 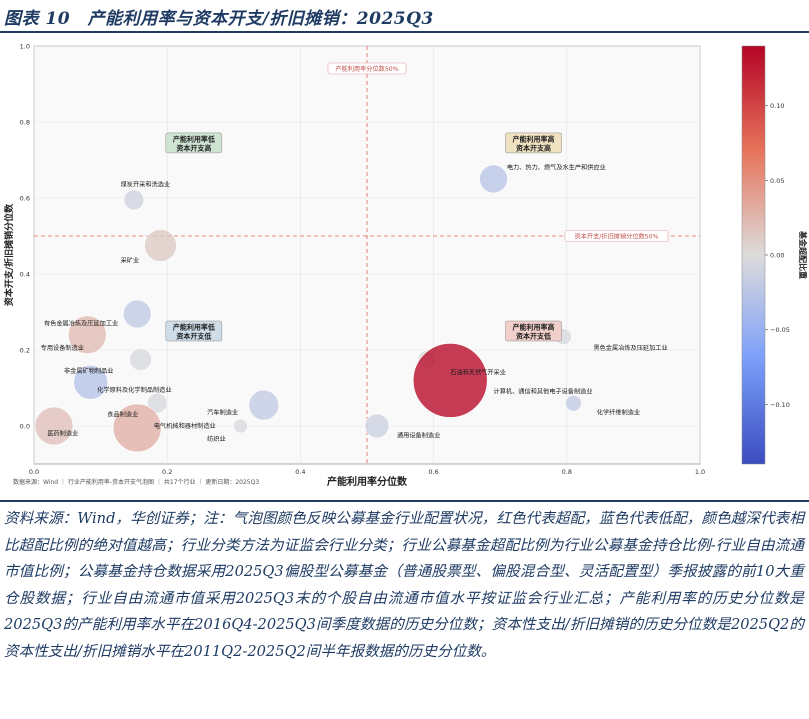 I want to click on x-tick-label: 0.0, so click(x=34, y=472).